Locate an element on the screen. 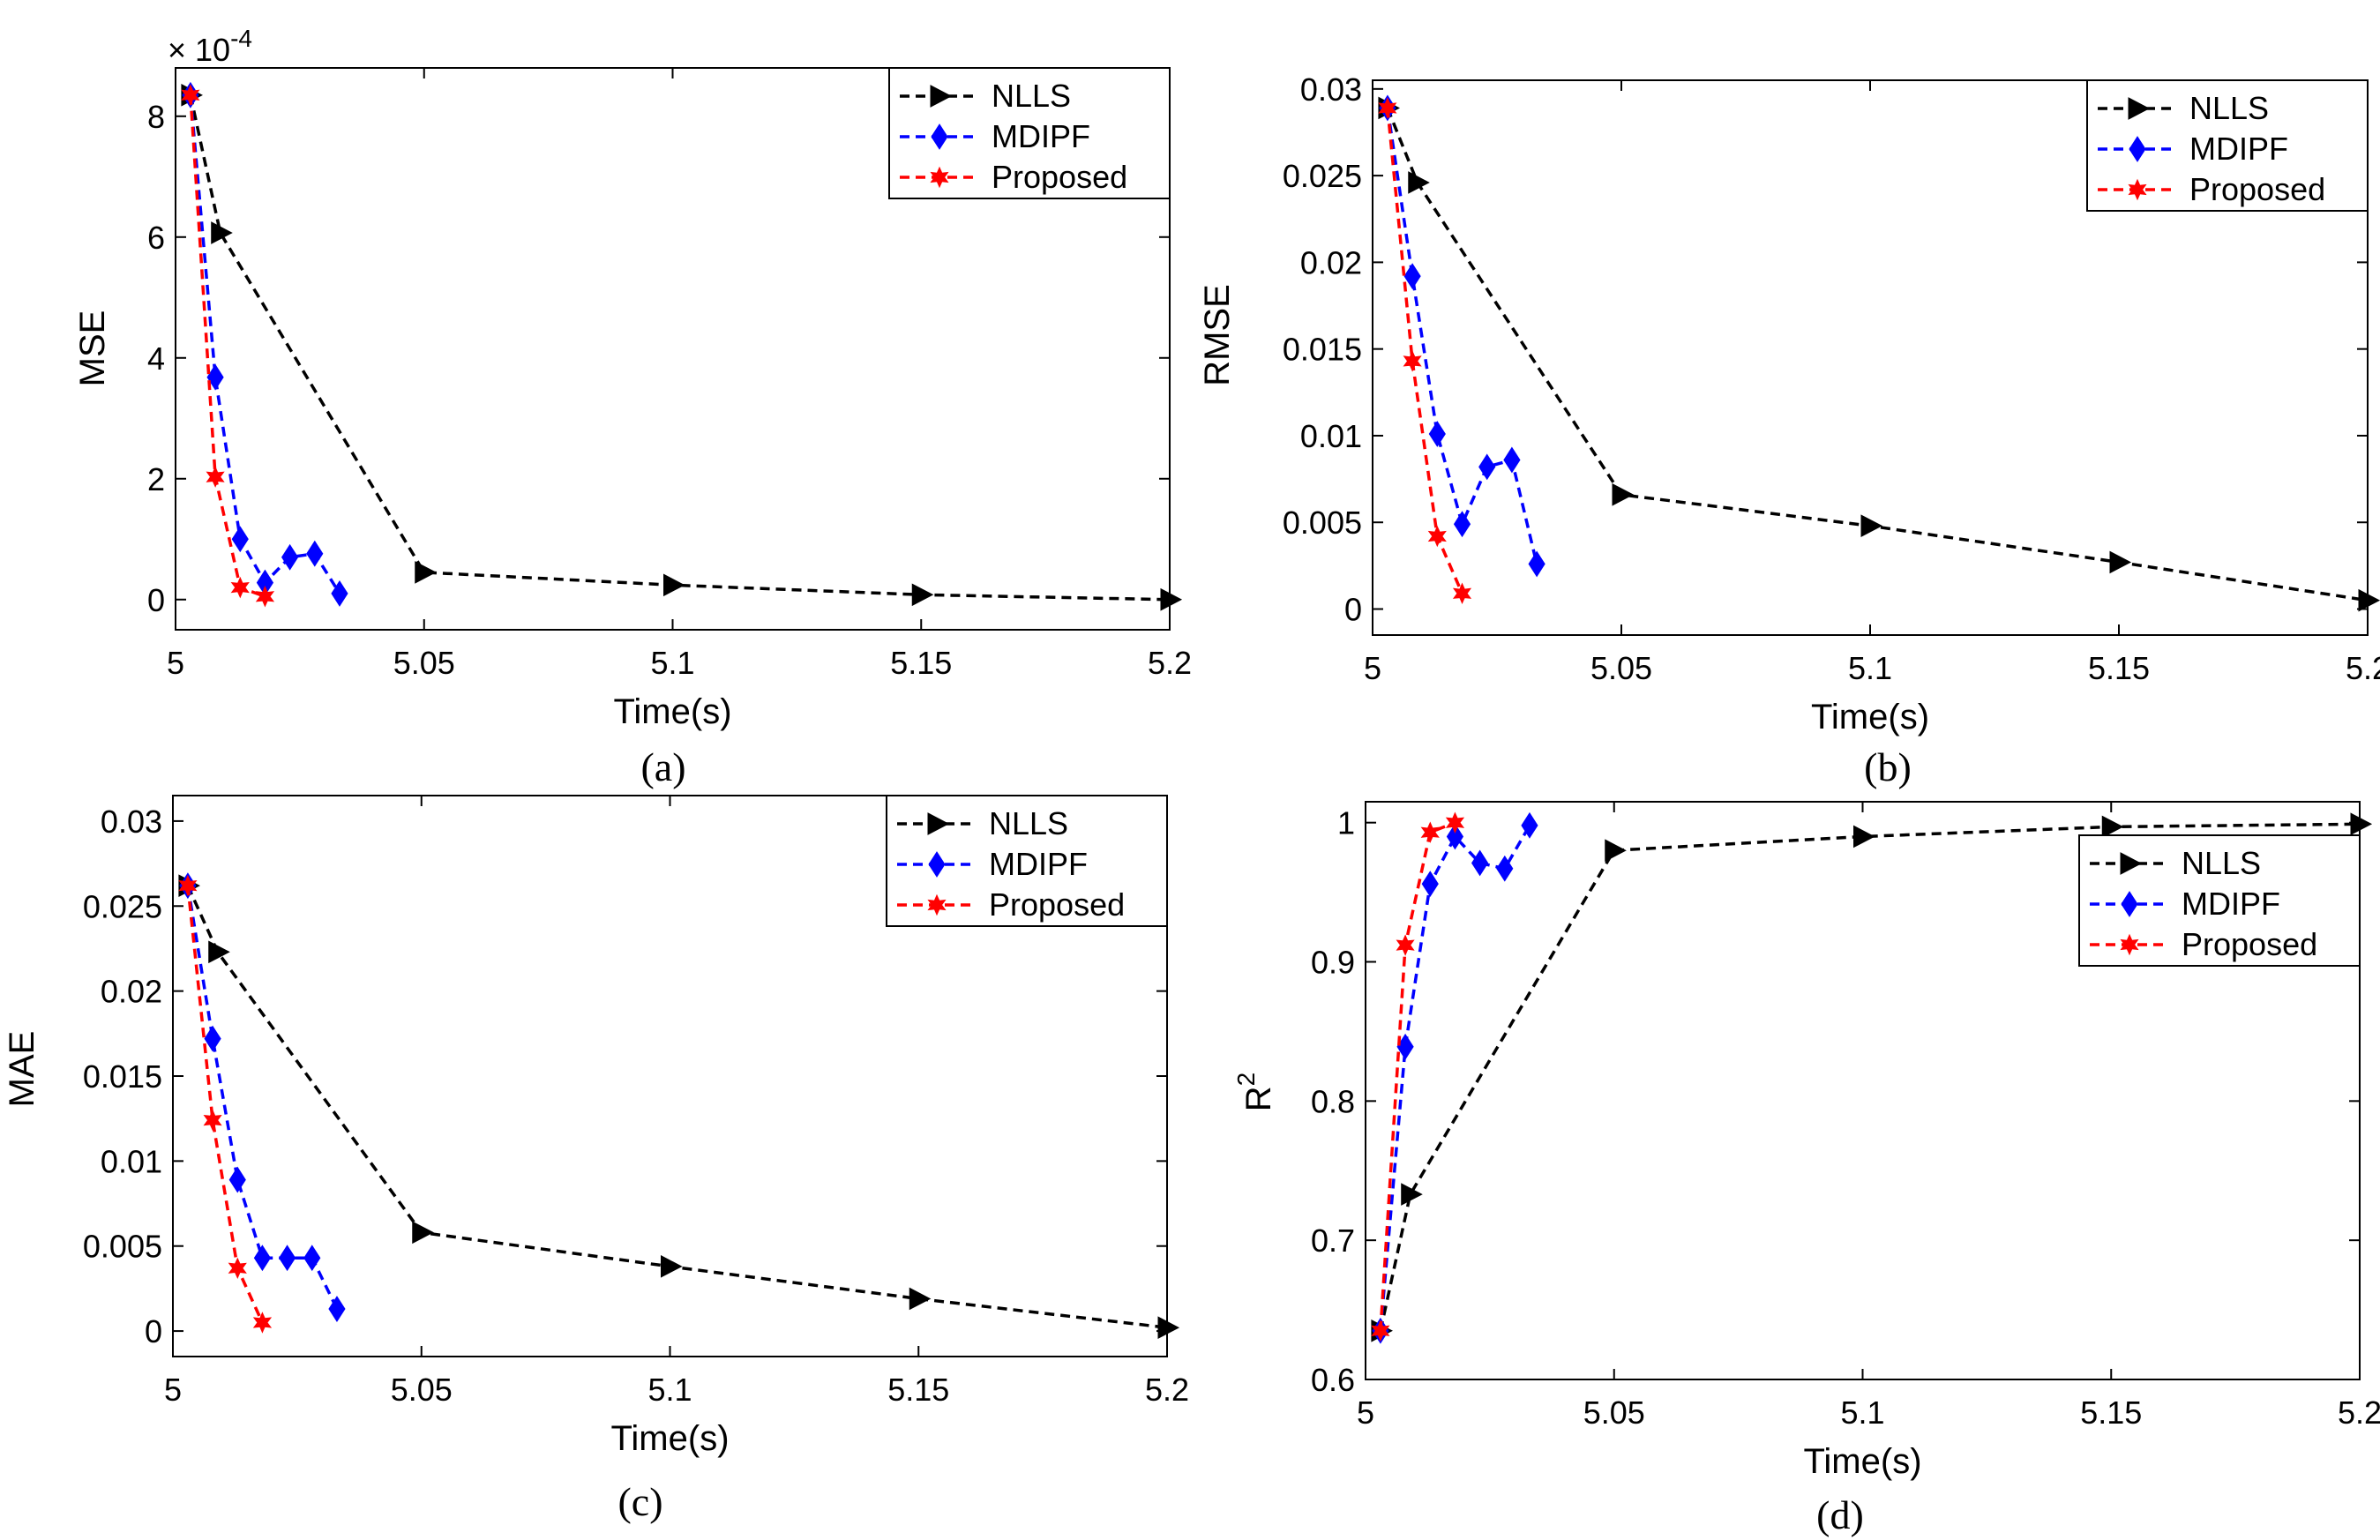 Image resolution: width=2380 pixels, height=1540 pixels. series-nlls is located at coordinates (1879, 354).